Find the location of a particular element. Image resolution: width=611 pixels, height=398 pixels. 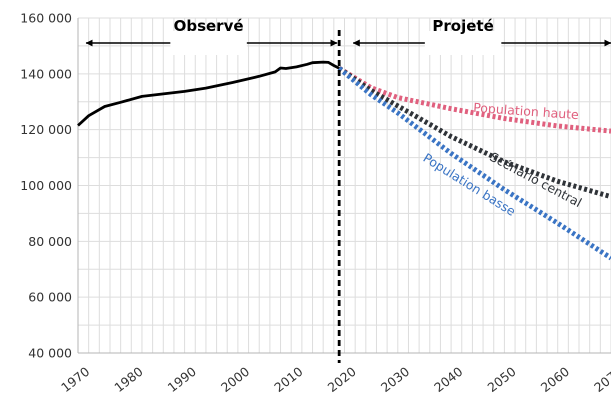

x-tick-label: 2040 is located at coordinates (448, 379).